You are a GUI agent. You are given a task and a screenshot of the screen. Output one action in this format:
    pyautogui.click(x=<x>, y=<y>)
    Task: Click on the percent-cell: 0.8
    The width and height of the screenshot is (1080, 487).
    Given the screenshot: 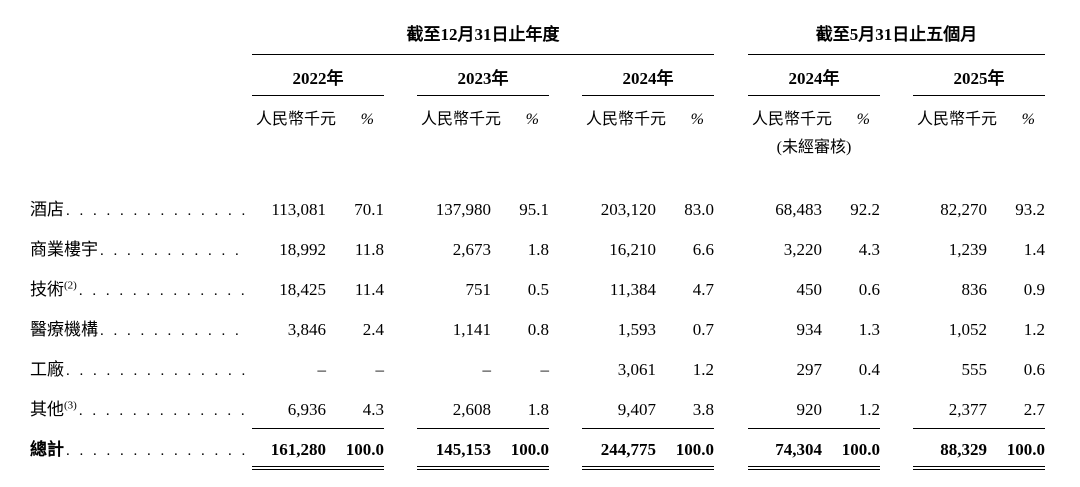 What is the action you would take?
    pyautogui.click(x=538, y=329)
    